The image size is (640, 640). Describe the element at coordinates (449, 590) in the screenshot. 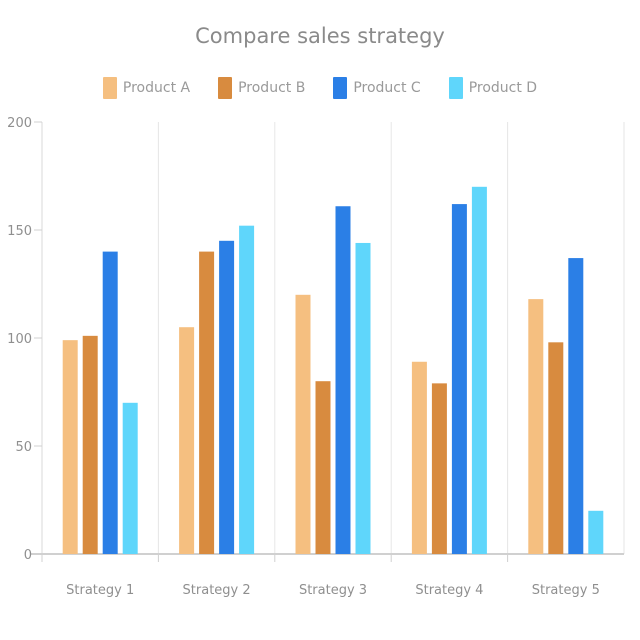

I see `x-tick-label: Strategy 4` at that location.